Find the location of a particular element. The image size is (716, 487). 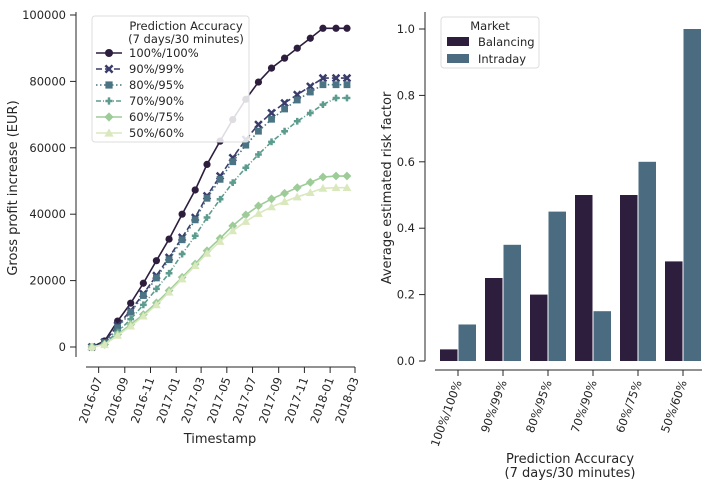

right-x-tick-label: 70%/90% is located at coordinates (584, 406).